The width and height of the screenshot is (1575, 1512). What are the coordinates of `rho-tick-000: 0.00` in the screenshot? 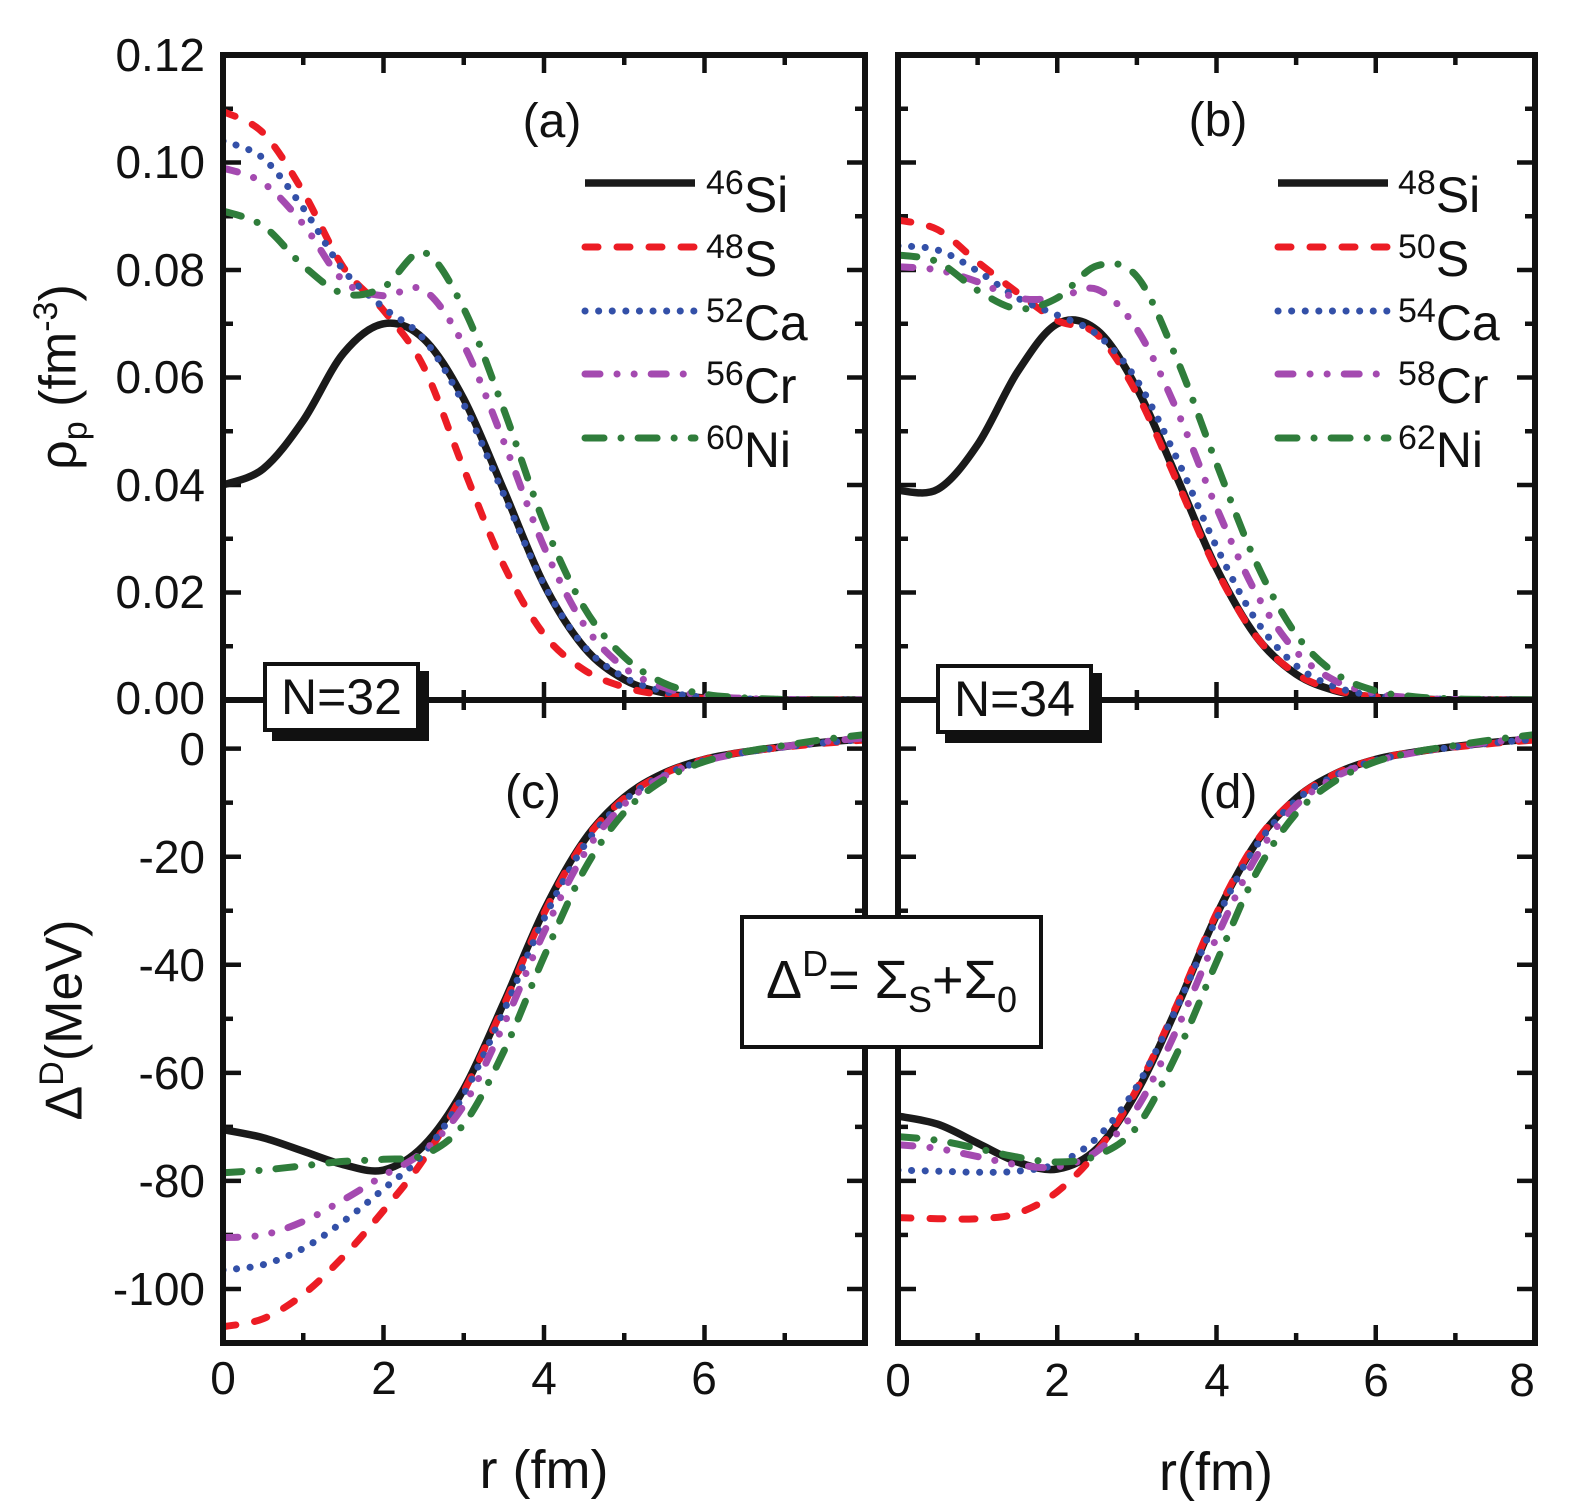 It's located at (160, 698).